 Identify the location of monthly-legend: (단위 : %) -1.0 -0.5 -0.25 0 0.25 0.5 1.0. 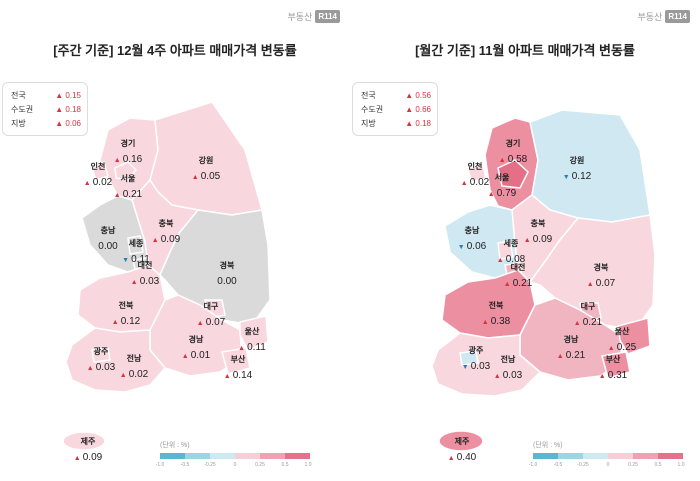
(606, 457).